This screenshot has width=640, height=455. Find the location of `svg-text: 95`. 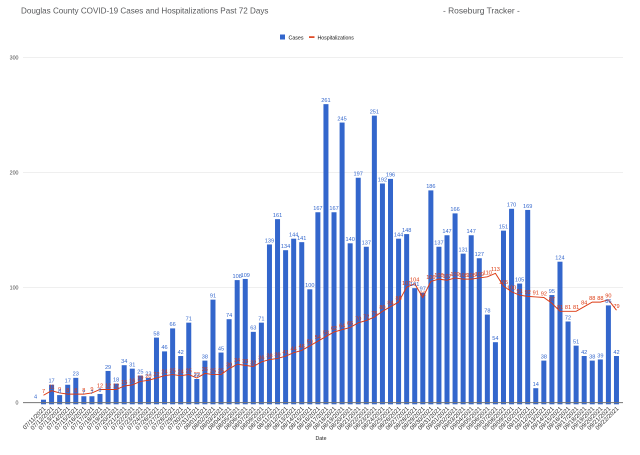

svg-text: 95 is located at coordinates (552, 292).